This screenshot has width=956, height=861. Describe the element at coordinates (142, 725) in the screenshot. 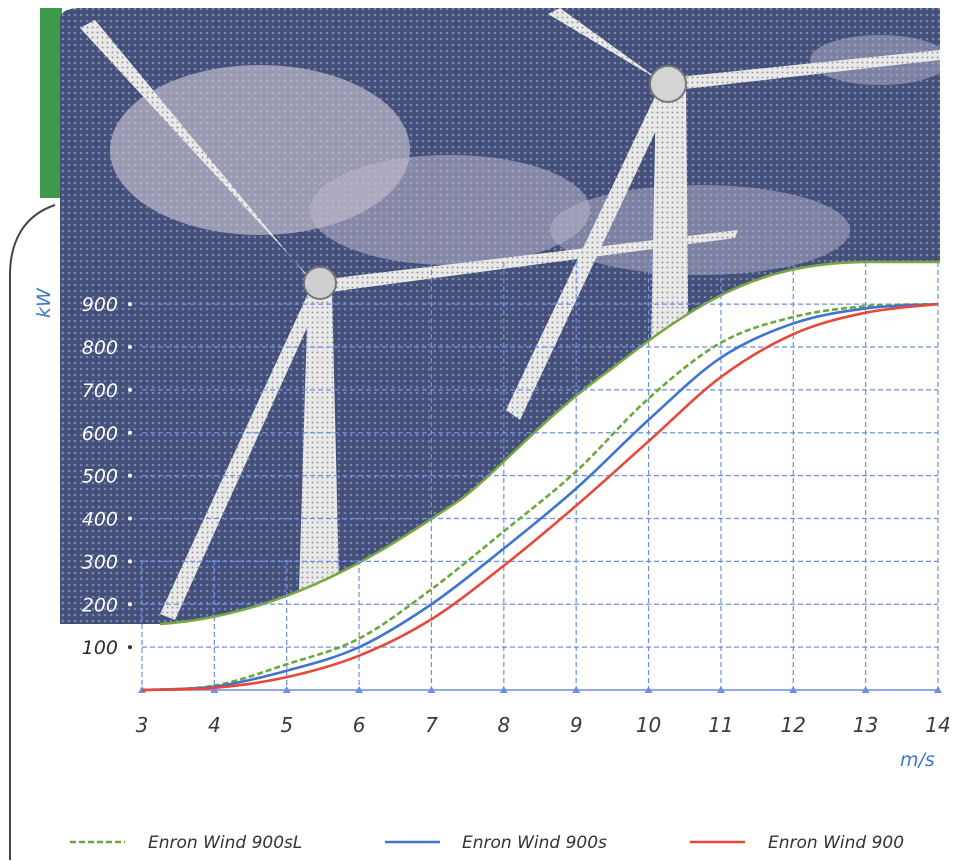

I see `x-tick-label: 3` at that location.